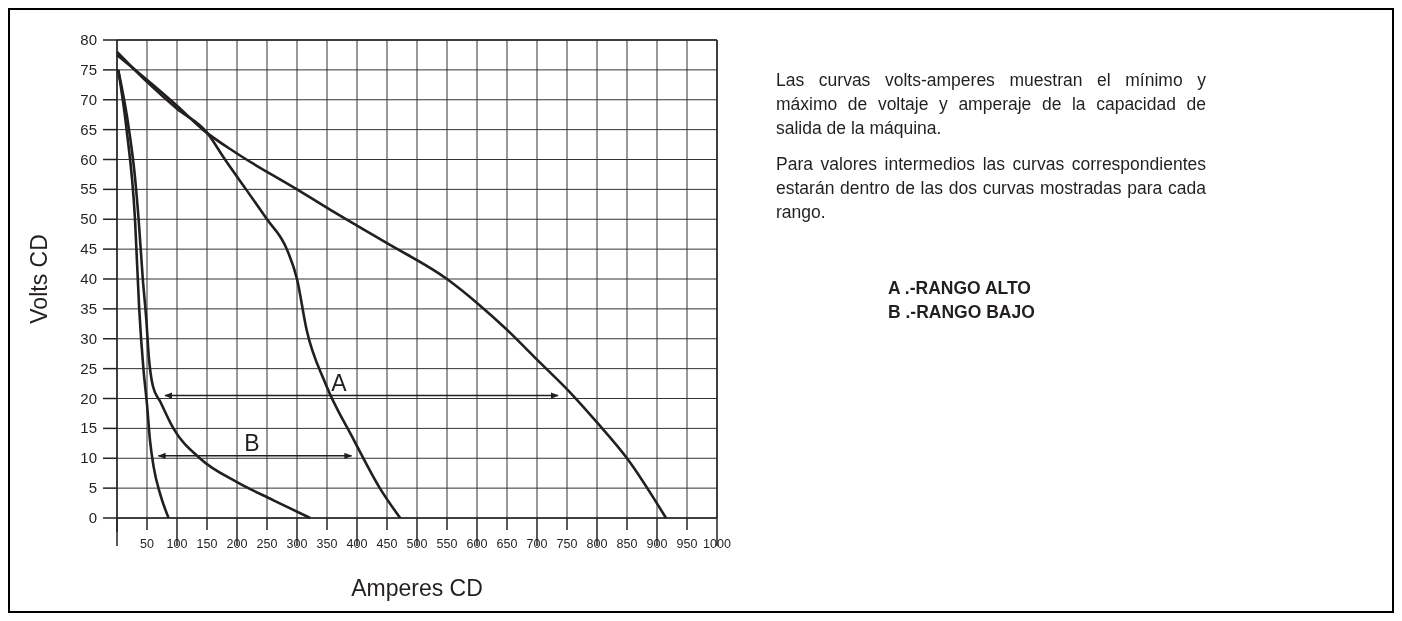 This screenshot has height=621, width=1402. Describe the element at coordinates (991, 188) in the screenshot. I see `text: Para valores intermedios las curvas correspondientes estarán dentro de las dos curvas mostradas para cada rango.` at that location.